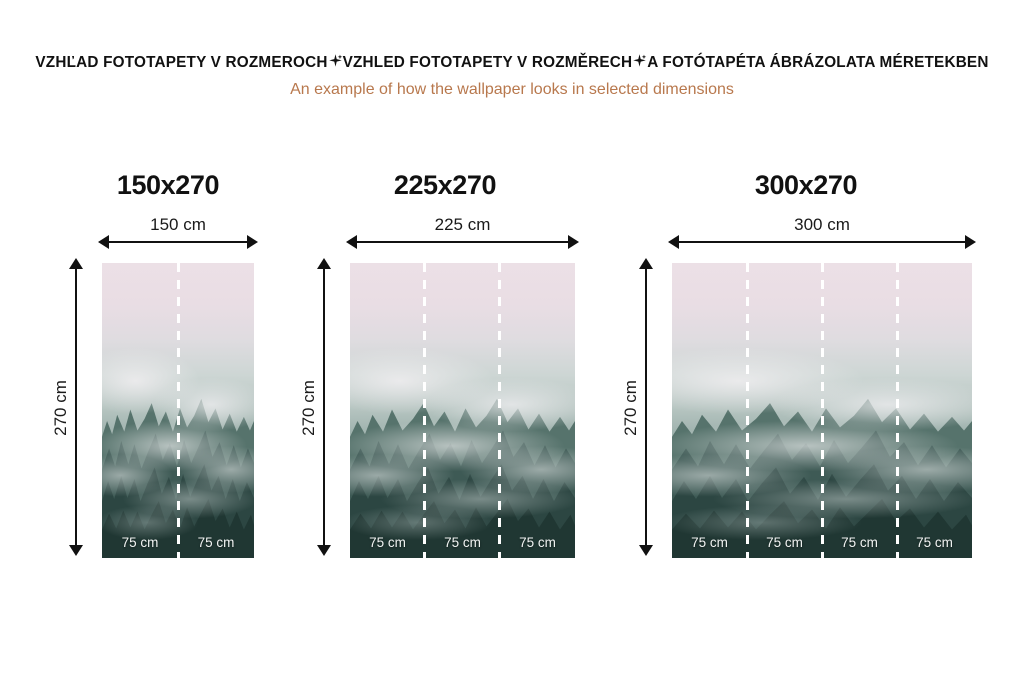 This screenshot has height=680, width=1024. I want to click on wallpaper-preview: 75 cm 75 cm, so click(178, 410).